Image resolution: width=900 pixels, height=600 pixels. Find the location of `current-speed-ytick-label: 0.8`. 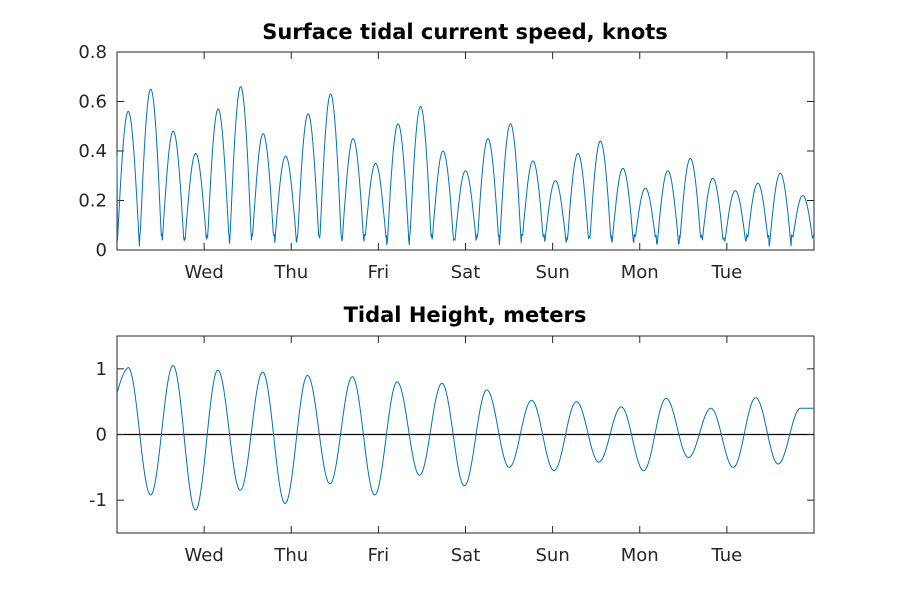

current-speed-ytick-label: 0.8 is located at coordinates (92, 52).